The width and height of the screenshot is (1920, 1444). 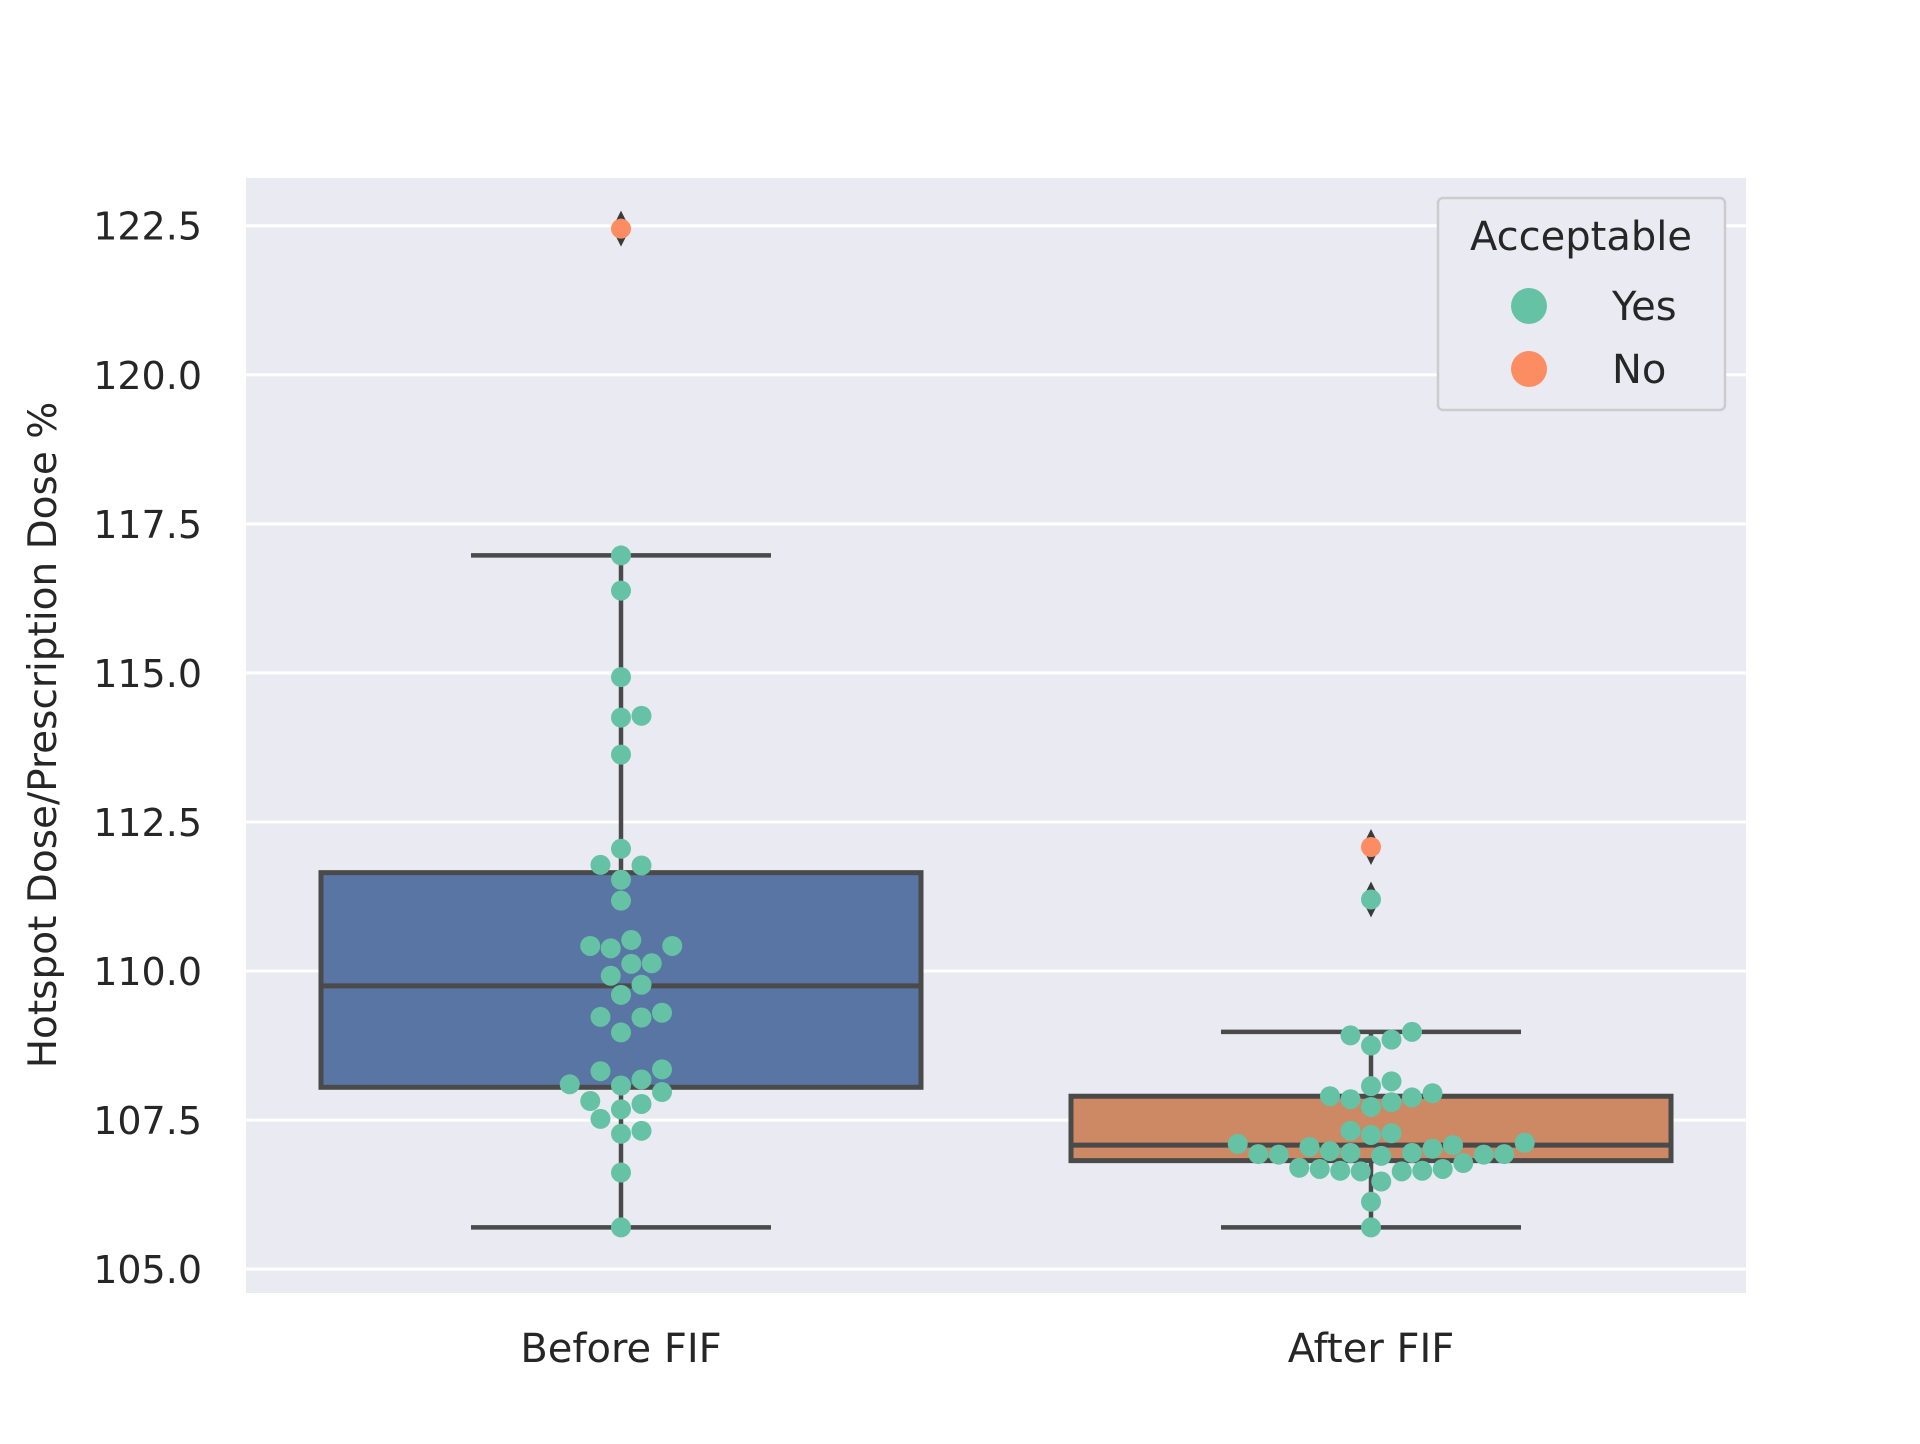 What do you see at coordinates (147, 823) in the screenshot?
I see `y-tick-label: 112.5` at bounding box center [147, 823].